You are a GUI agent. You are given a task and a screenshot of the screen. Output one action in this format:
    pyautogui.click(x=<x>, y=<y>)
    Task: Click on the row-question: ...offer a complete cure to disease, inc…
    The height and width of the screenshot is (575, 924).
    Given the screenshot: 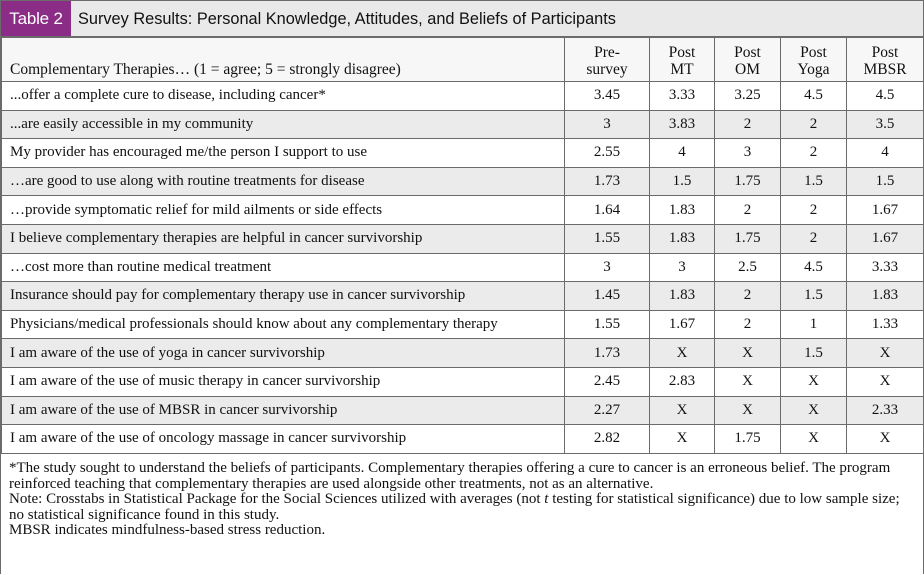 What is the action you would take?
    pyautogui.click(x=283, y=96)
    